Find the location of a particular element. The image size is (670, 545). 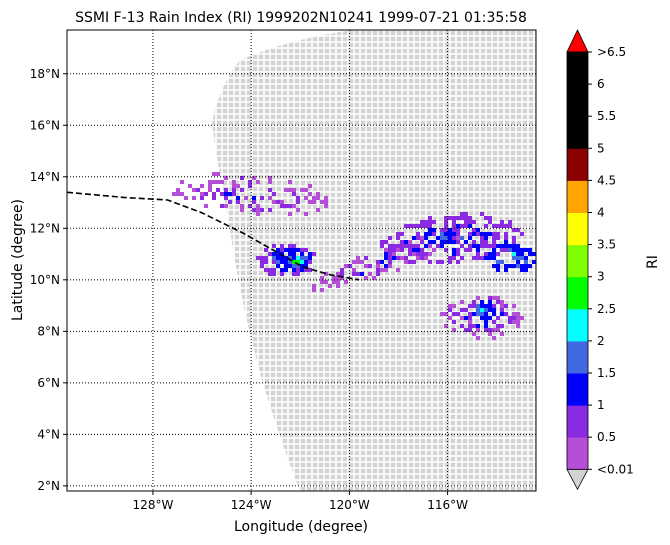

colorbar-tick-label: 4.5 is located at coordinates (606, 180).